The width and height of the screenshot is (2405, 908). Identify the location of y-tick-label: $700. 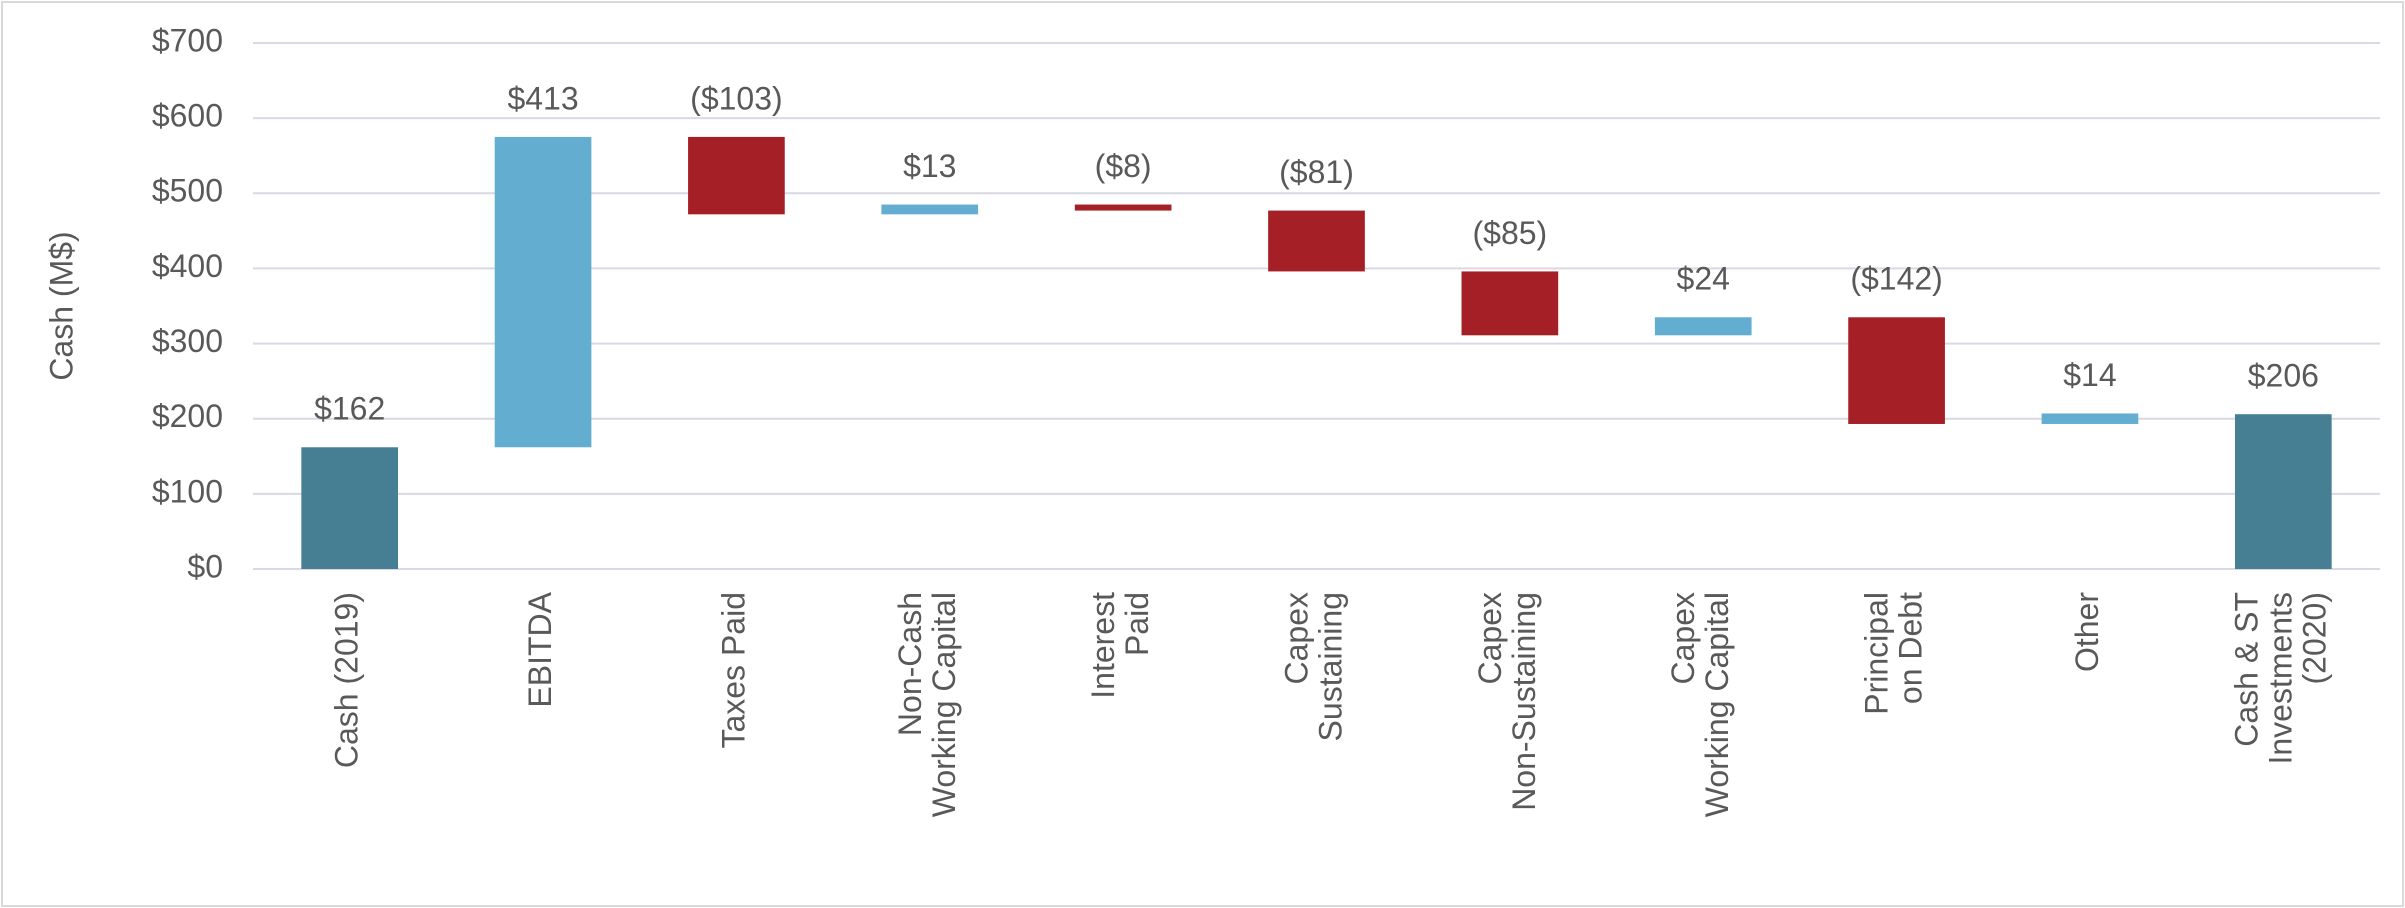
(187, 40).